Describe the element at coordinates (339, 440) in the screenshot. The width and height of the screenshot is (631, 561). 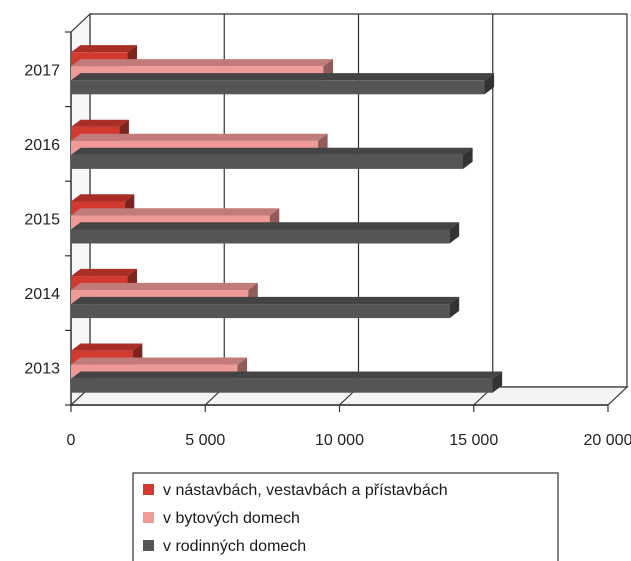
I see `x-tick-label: 10 000` at that location.